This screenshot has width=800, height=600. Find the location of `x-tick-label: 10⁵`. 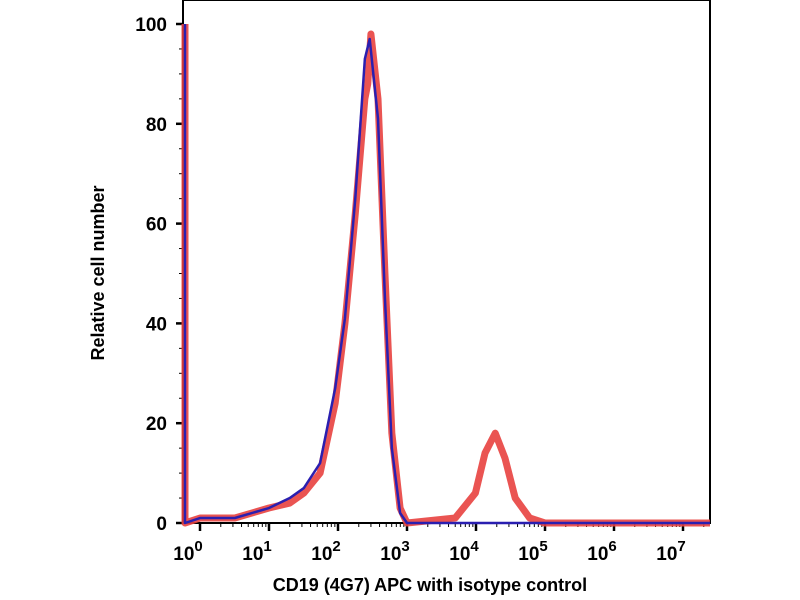

x-tick-label: 10⁵ is located at coordinates (532, 551).